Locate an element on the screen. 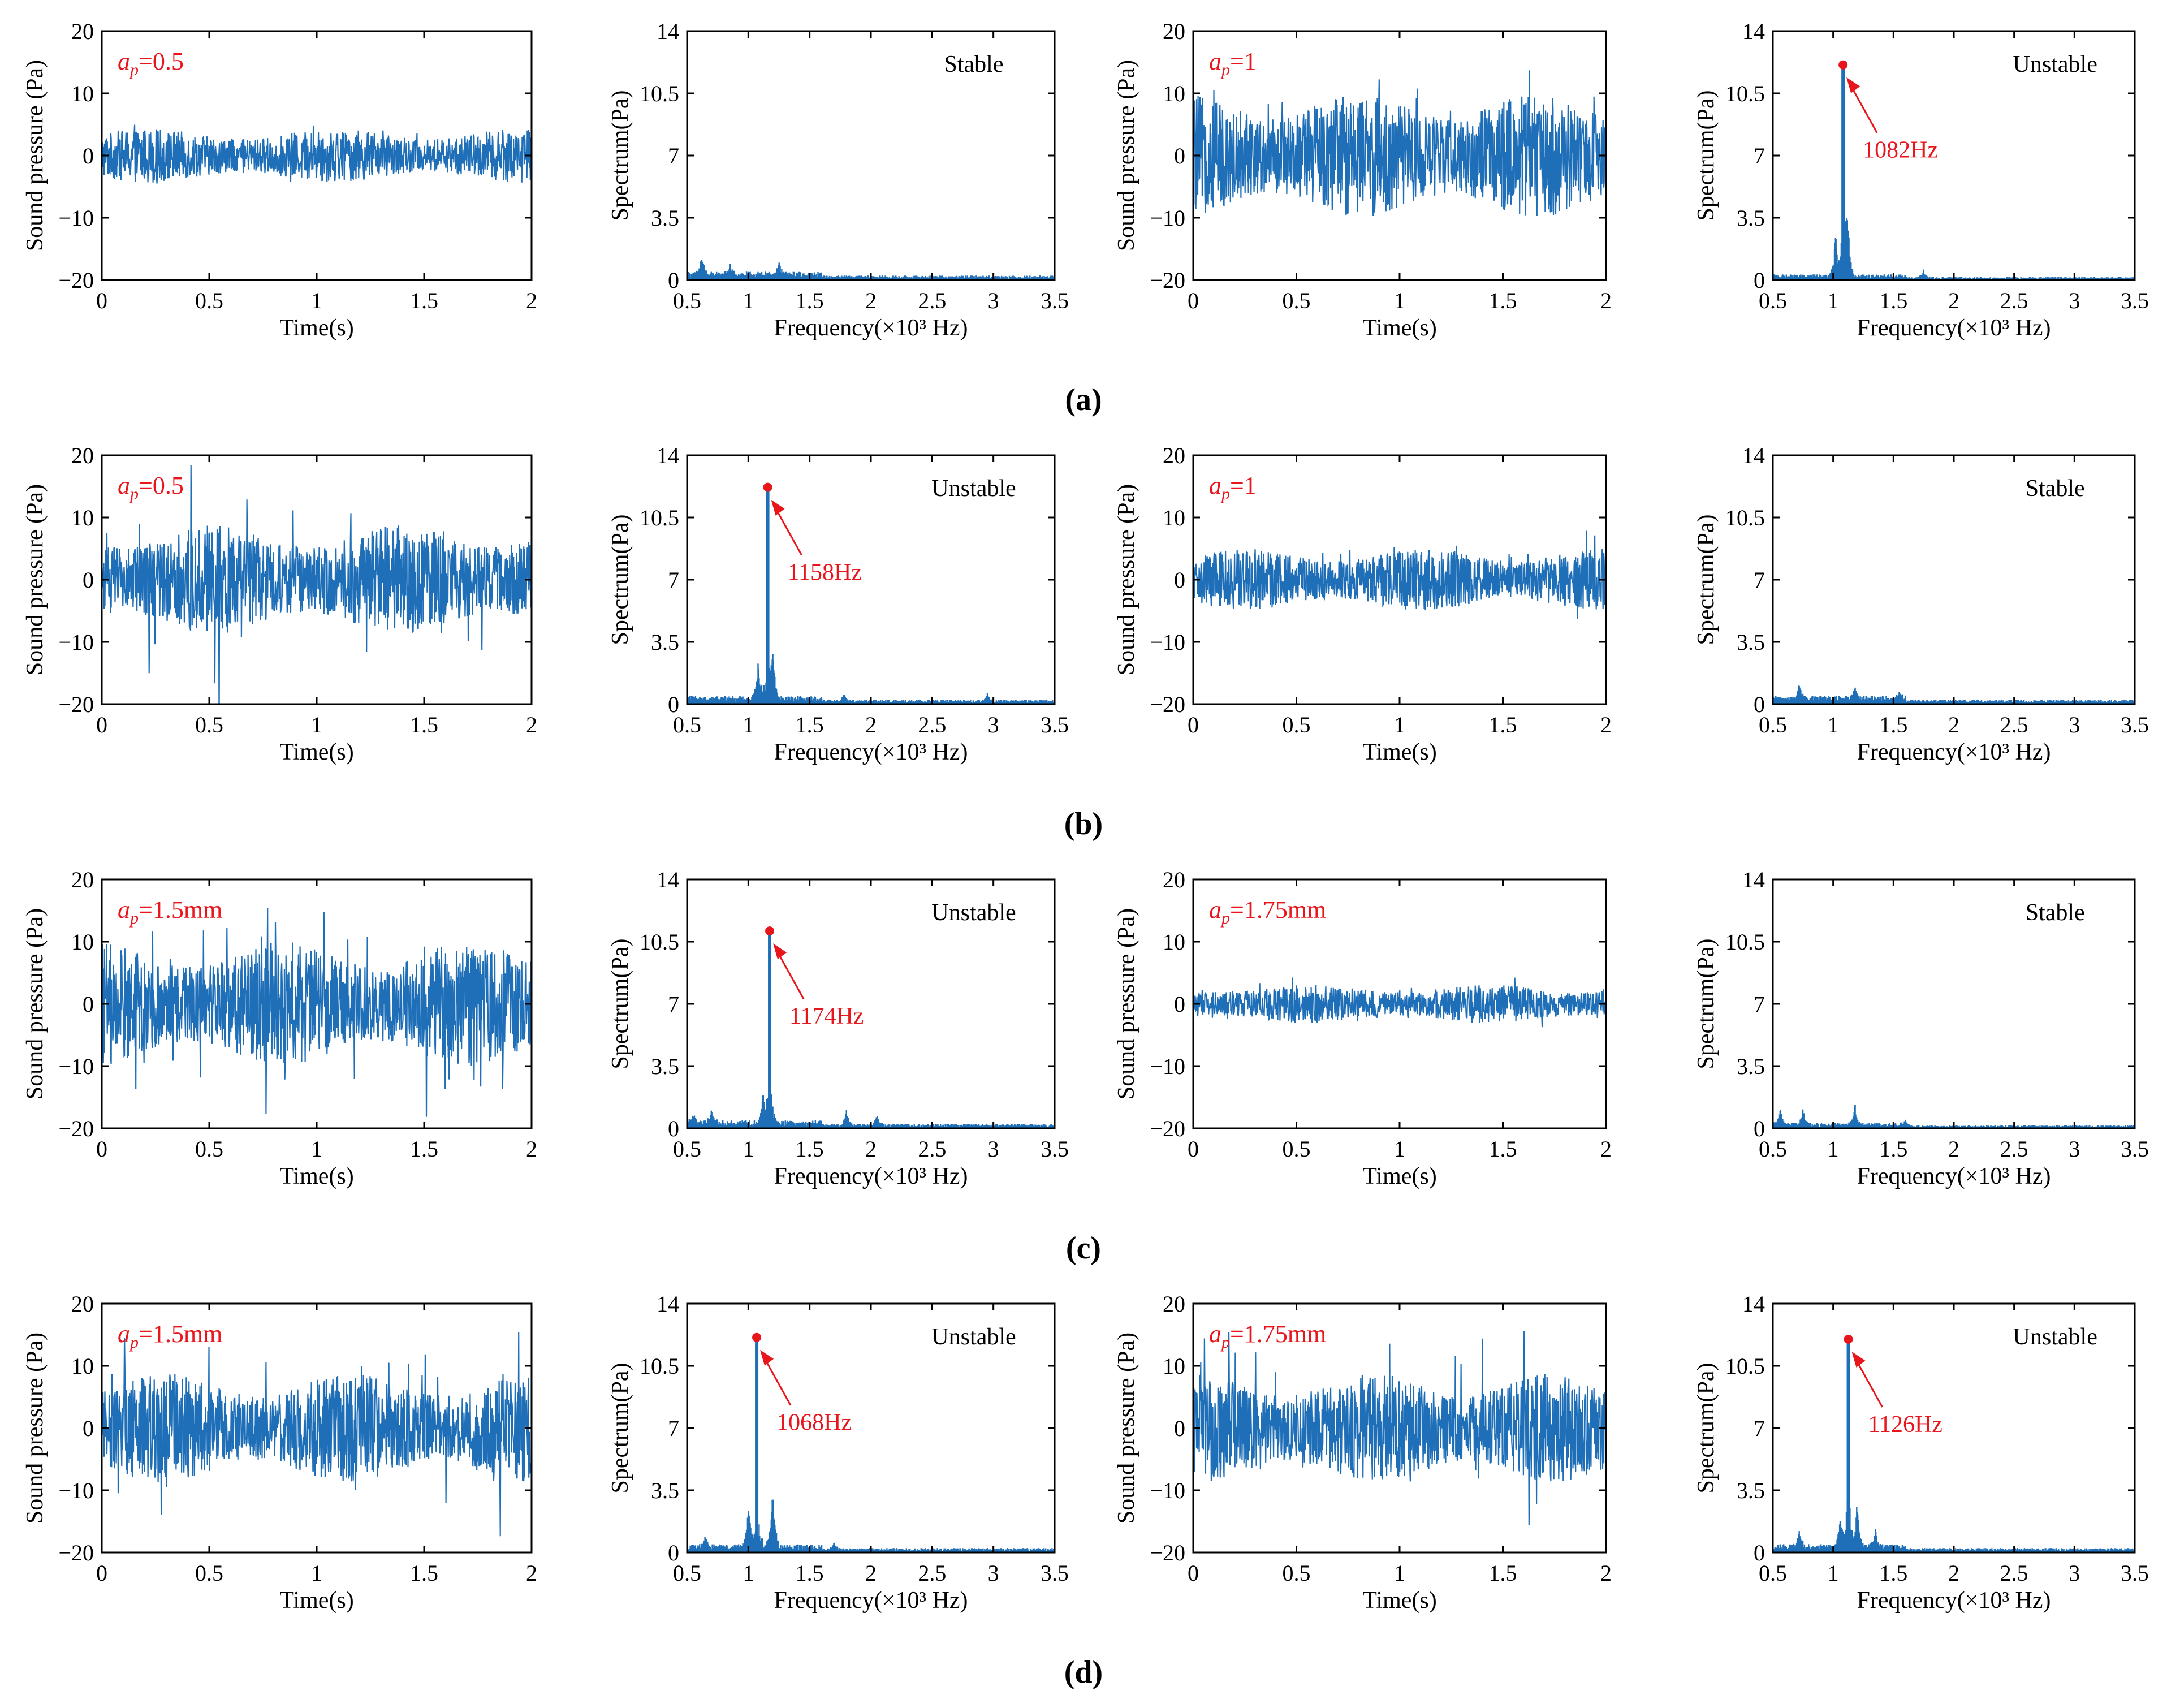  y-tick-label: 14 is located at coordinates (668, 31).